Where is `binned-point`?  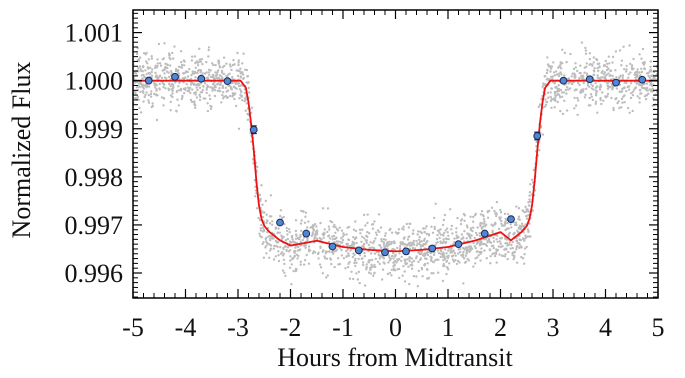
binned-point is located at coordinates (306, 233).